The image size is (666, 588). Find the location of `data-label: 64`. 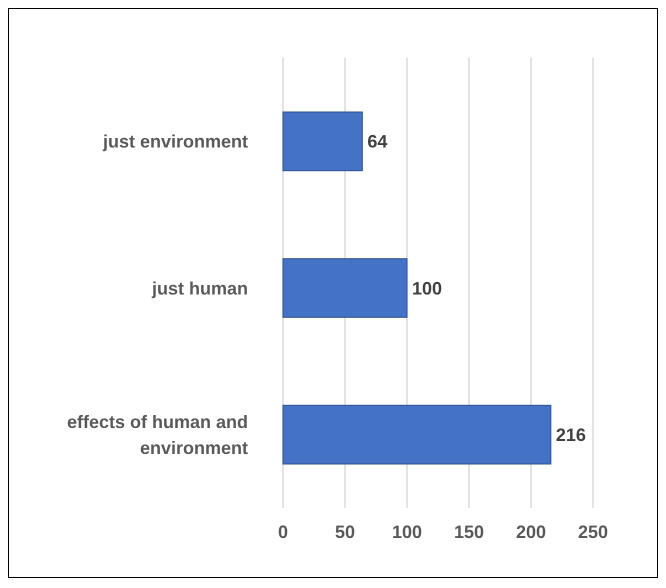

data-label: 64 is located at coordinates (377, 142).